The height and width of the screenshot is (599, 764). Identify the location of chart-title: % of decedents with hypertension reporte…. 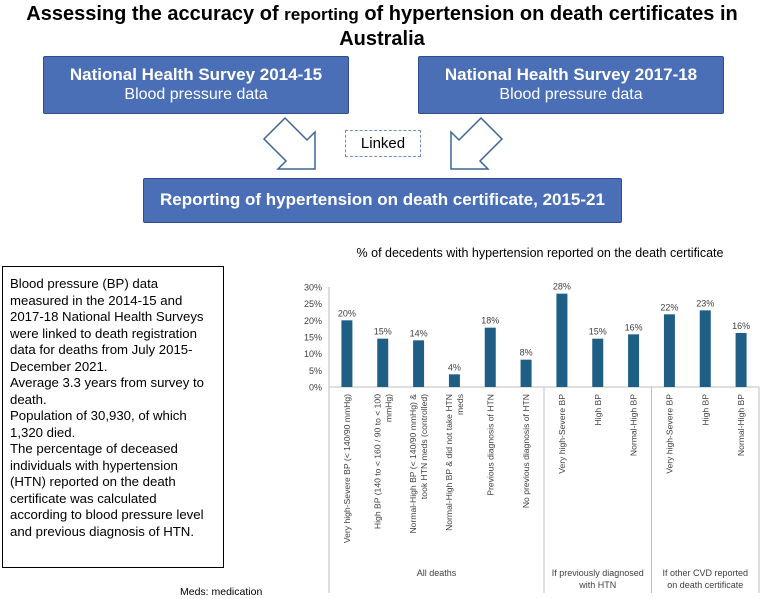
(540, 253).